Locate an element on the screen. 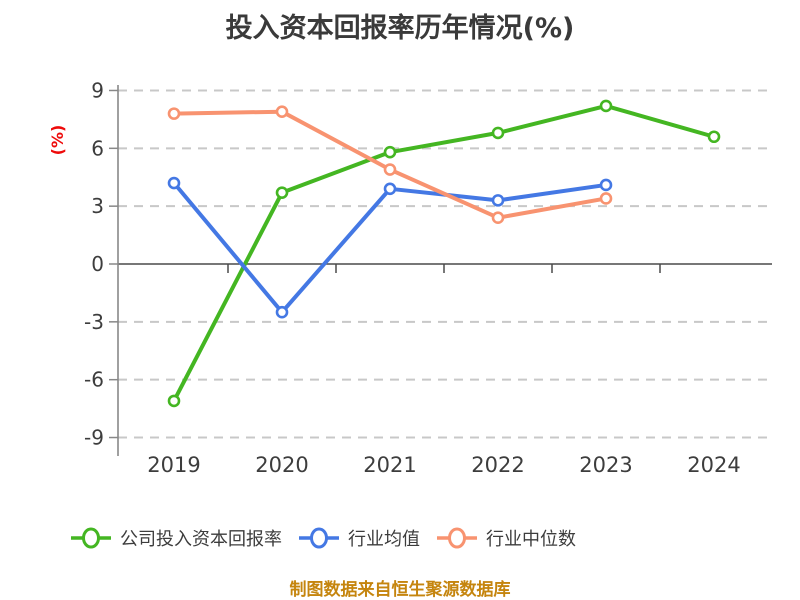 Image resolution: width=800 pixels, height=600 pixels. chart-title: 投入资本回报率历年情况(%) is located at coordinates (400, 28).